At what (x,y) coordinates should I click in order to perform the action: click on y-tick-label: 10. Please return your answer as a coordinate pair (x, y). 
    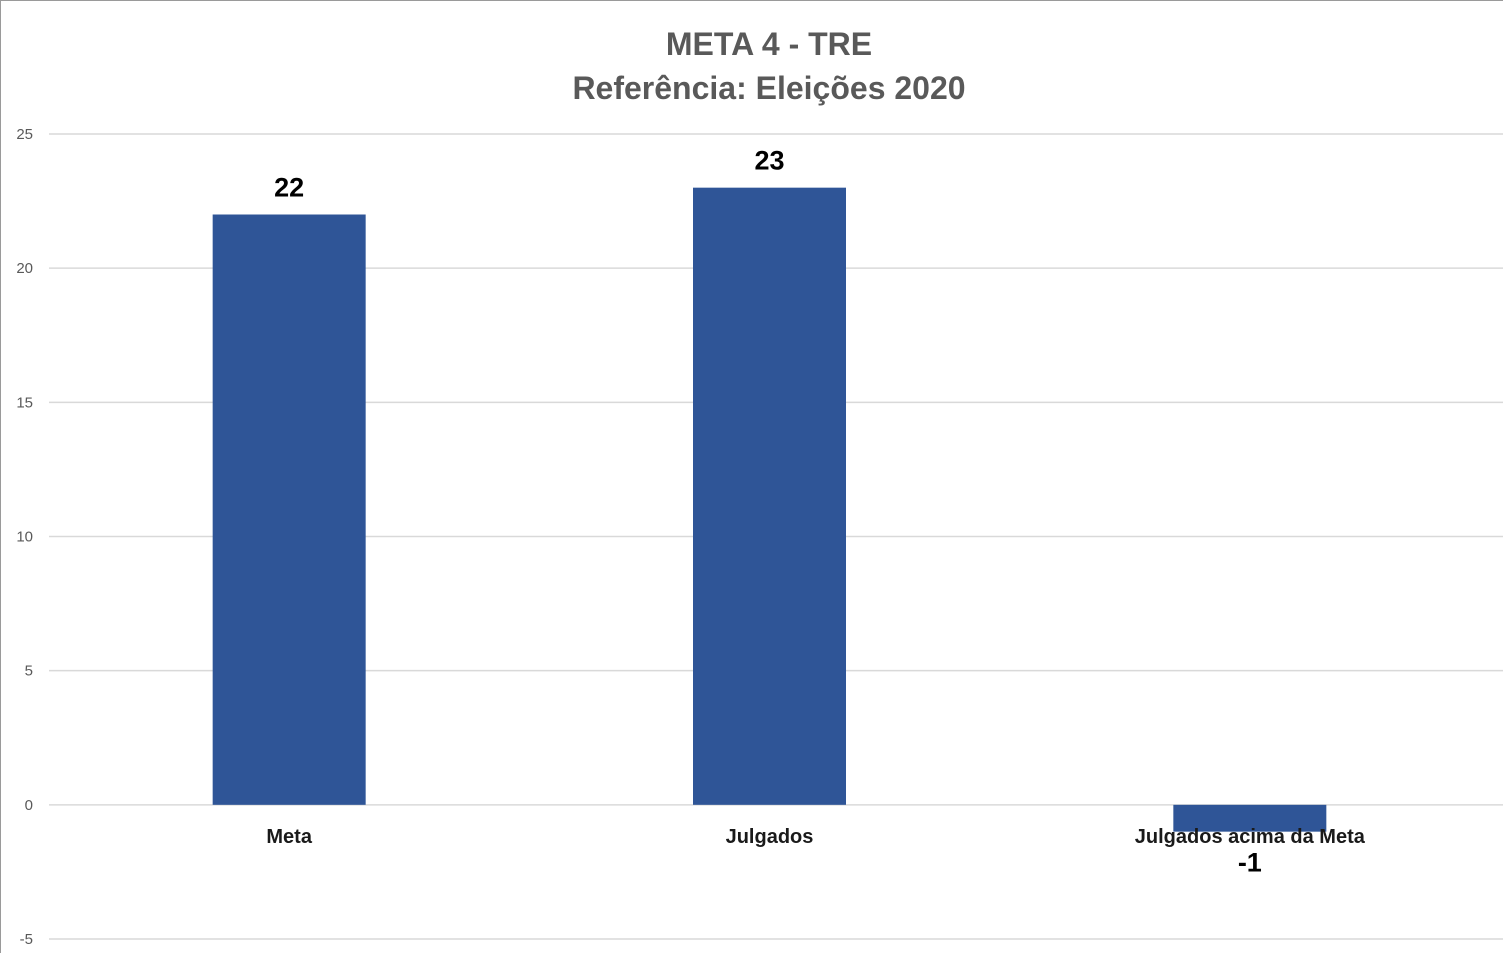
    Looking at the image, I should click on (24, 537).